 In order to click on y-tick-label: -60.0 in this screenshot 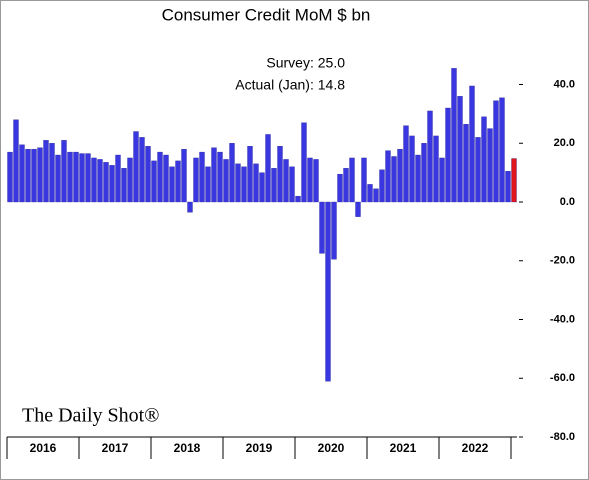, I will do `click(562, 378)`.